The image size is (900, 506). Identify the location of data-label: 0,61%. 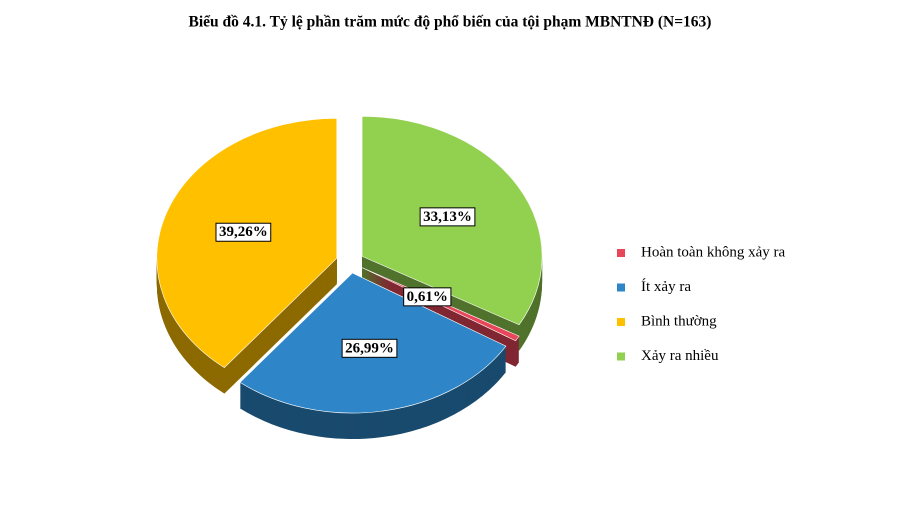
(427, 297).